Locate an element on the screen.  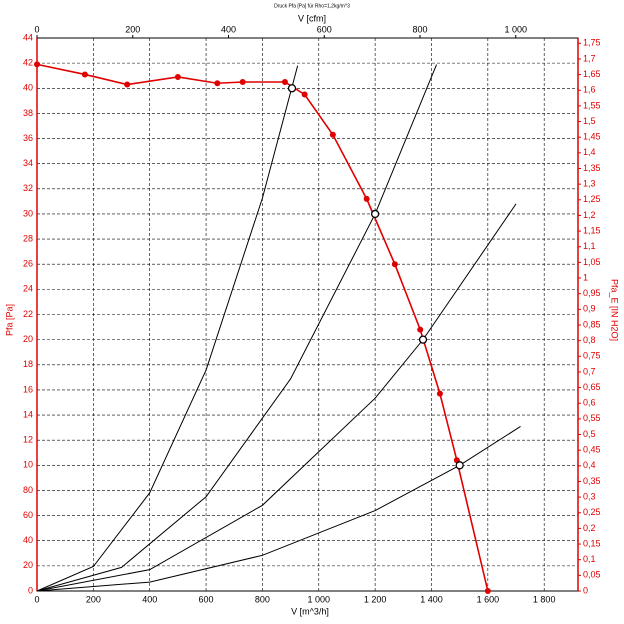
y2-tick-label: 0,35 is located at coordinates (592, 481).